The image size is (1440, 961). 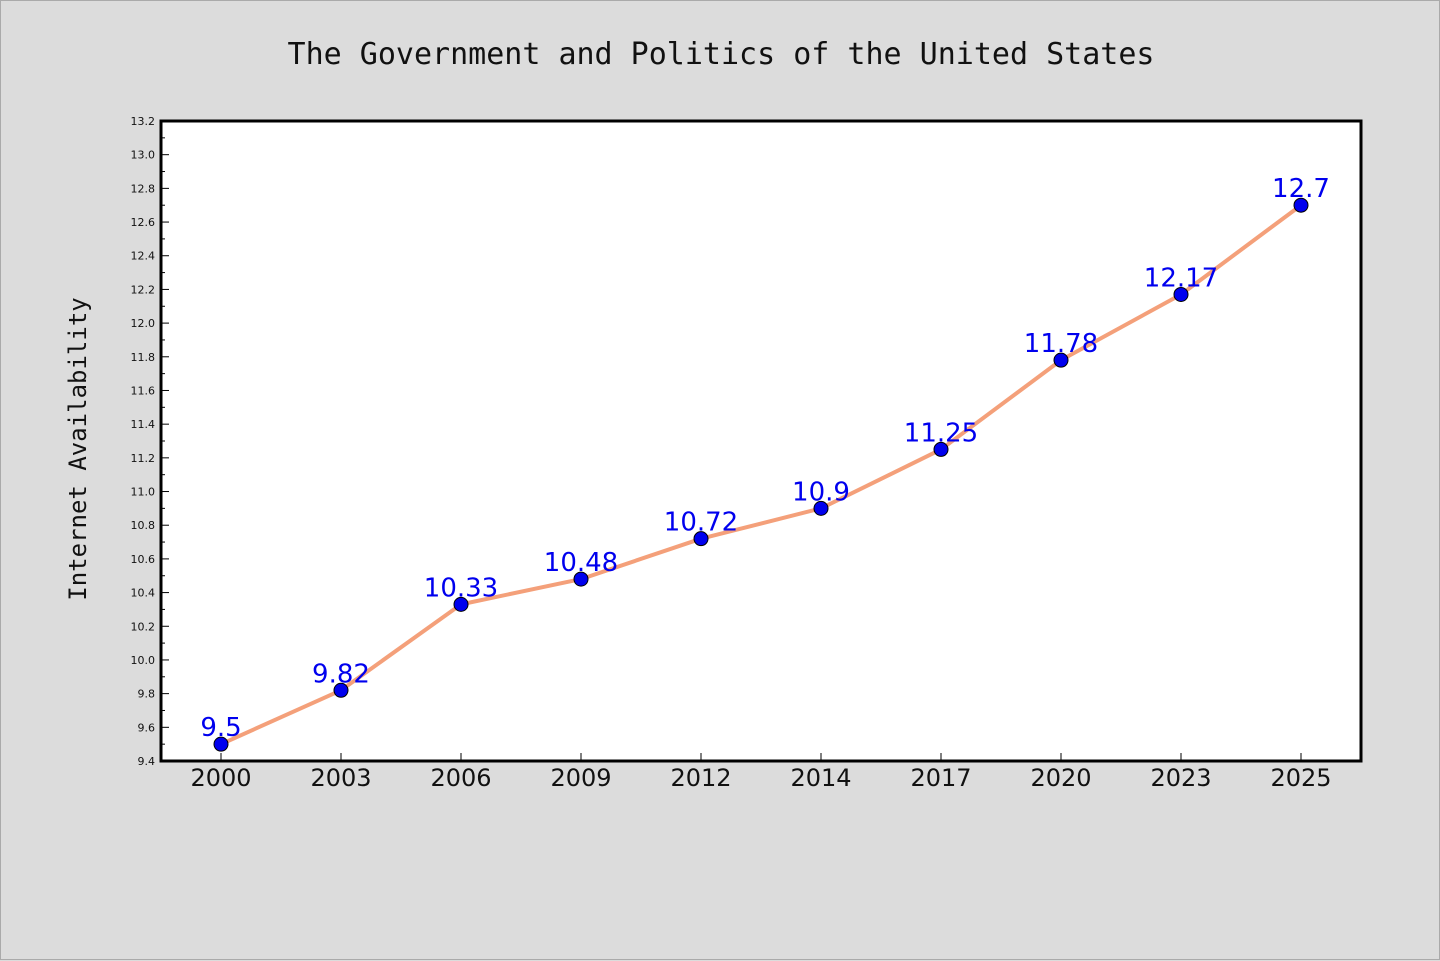 What do you see at coordinates (143, 390) in the screenshot?
I see `y-tick-label: 11.6` at bounding box center [143, 390].